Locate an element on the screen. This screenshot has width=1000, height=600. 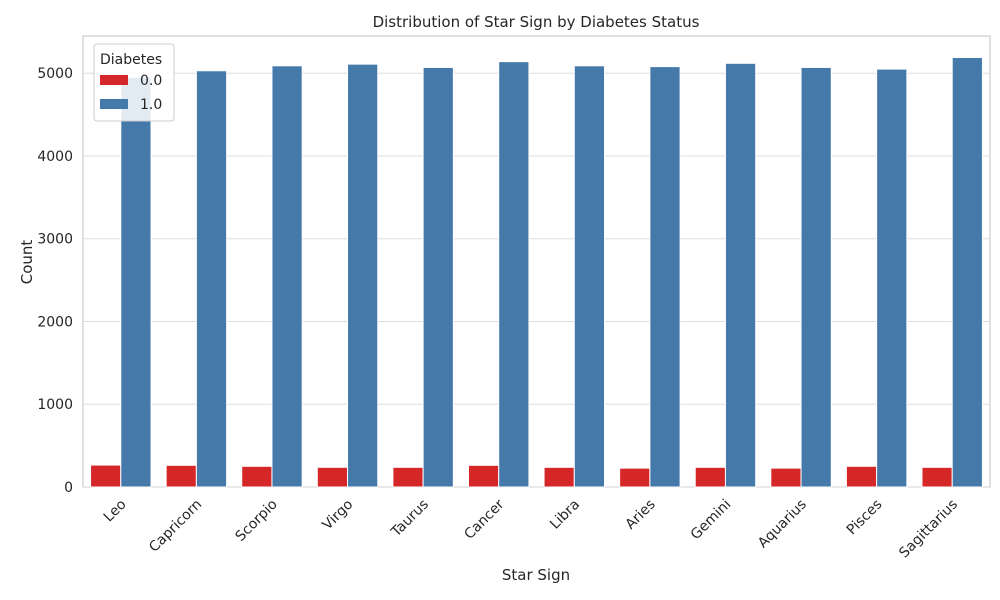
bar-1-0-leo is located at coordinates (136, 282).